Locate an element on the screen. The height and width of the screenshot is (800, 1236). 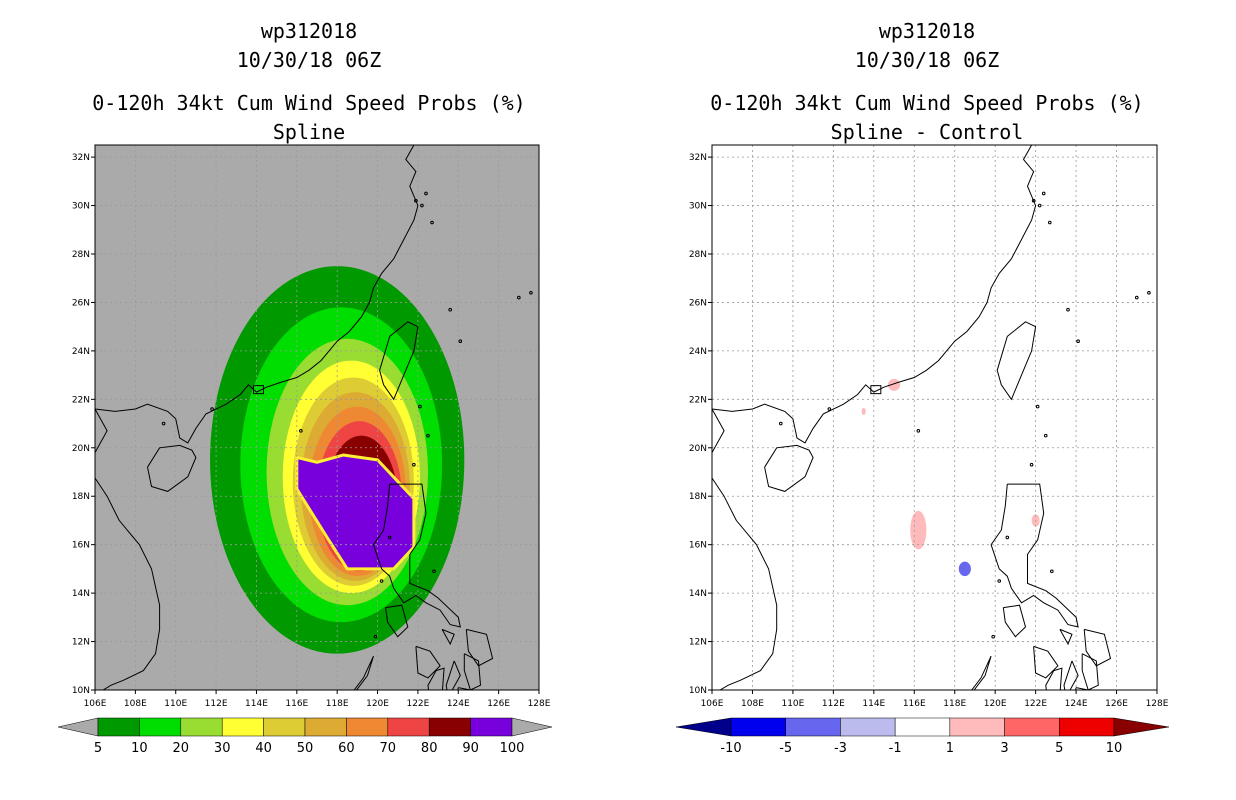
lat-tick-label-14N: 14N is located at coordinates (81, 594).